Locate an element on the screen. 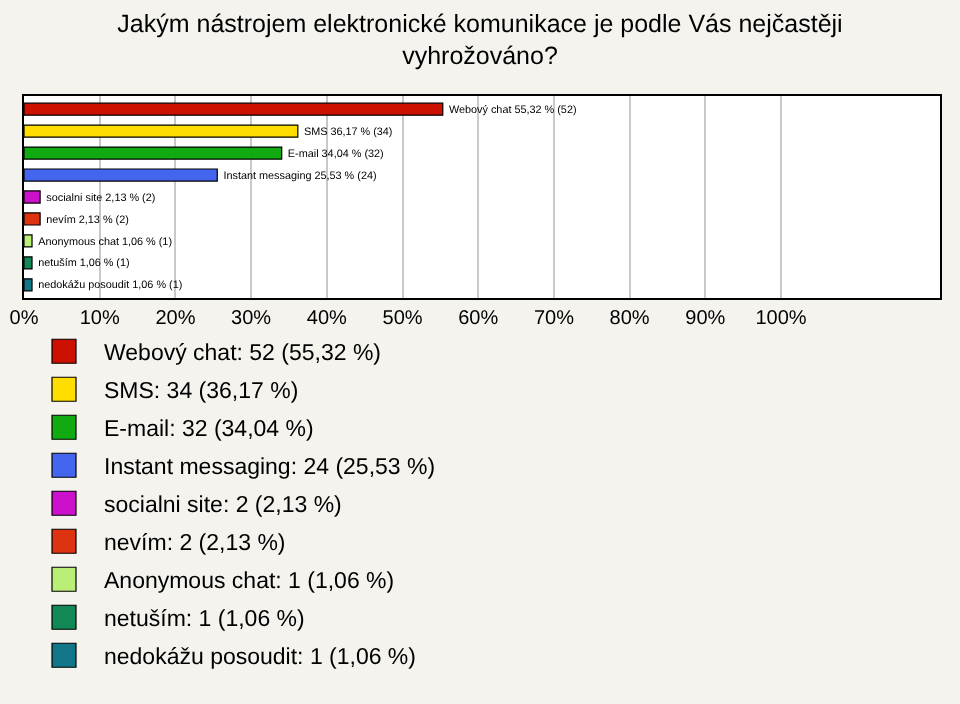 This screenshot has height=704, width=960. legend-label: Anonymous chat: 1 (1,06 %) is located at coordinates (249, 582).